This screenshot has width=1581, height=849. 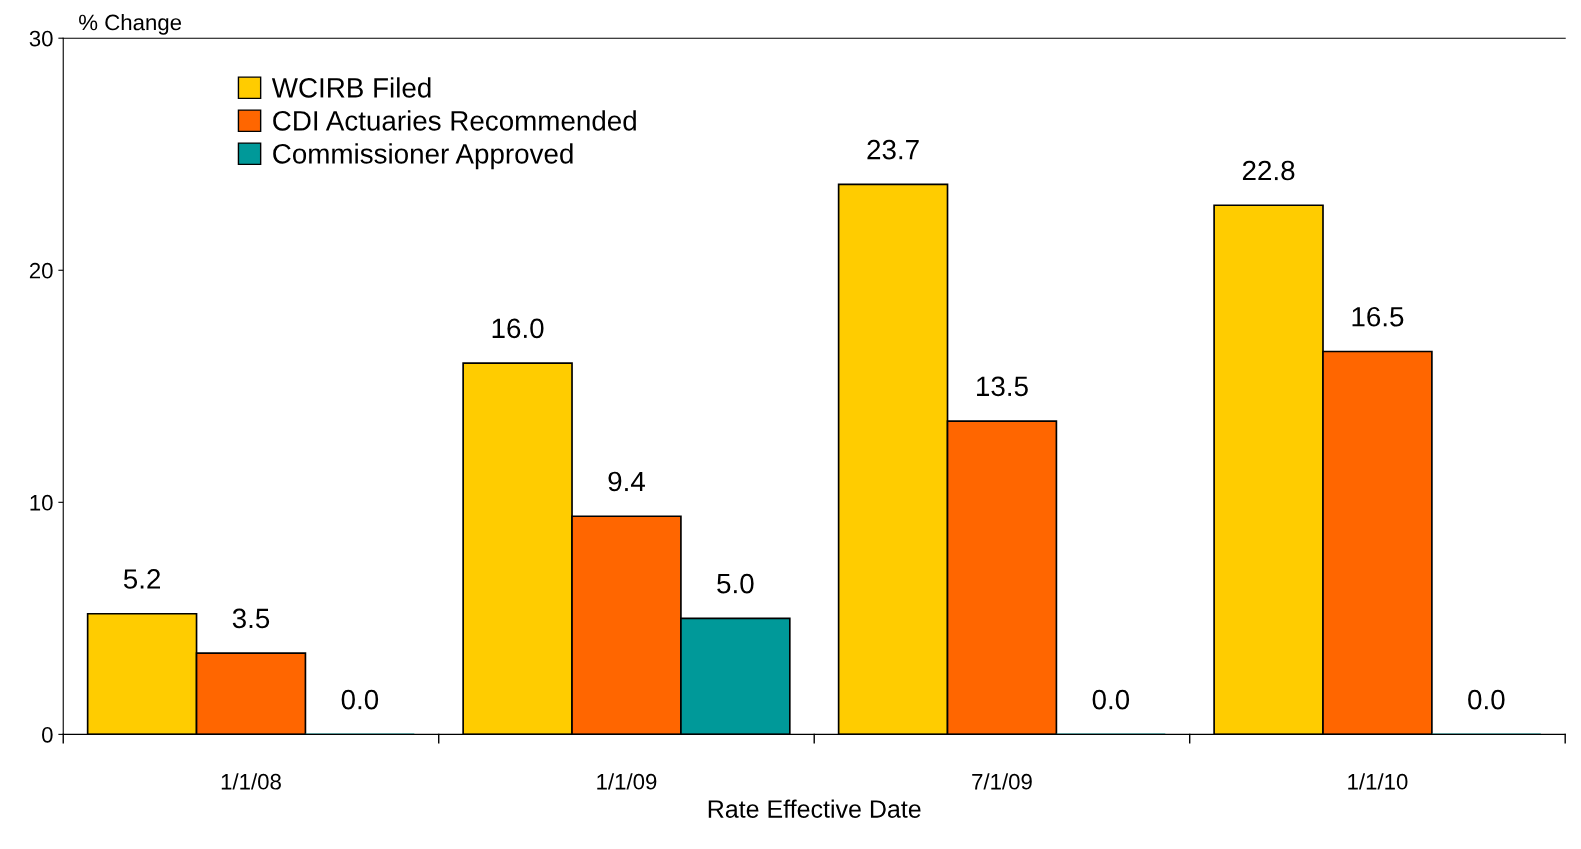 What do you see at coordinates (627, 781) in the screenshot?
I see `x-tick-label: 1/1/09` at bounding box center [627, 781].